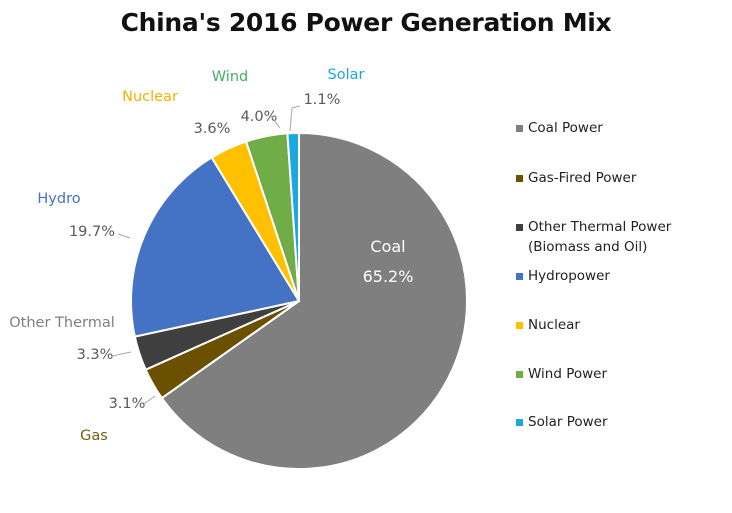 The width and height of the screenshot is (732, 513). What do you see at coordinates (366, 22) in the screenshot?
I see `chart-title: China's 2016 Power Generation Mix` at bounding box center [366, 22].